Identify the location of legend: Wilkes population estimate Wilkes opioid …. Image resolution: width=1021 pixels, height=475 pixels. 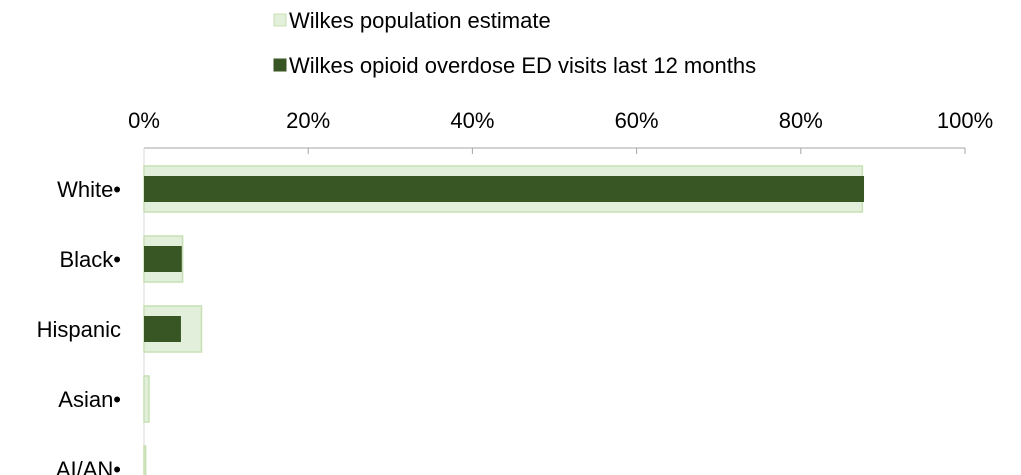
(514, 43).